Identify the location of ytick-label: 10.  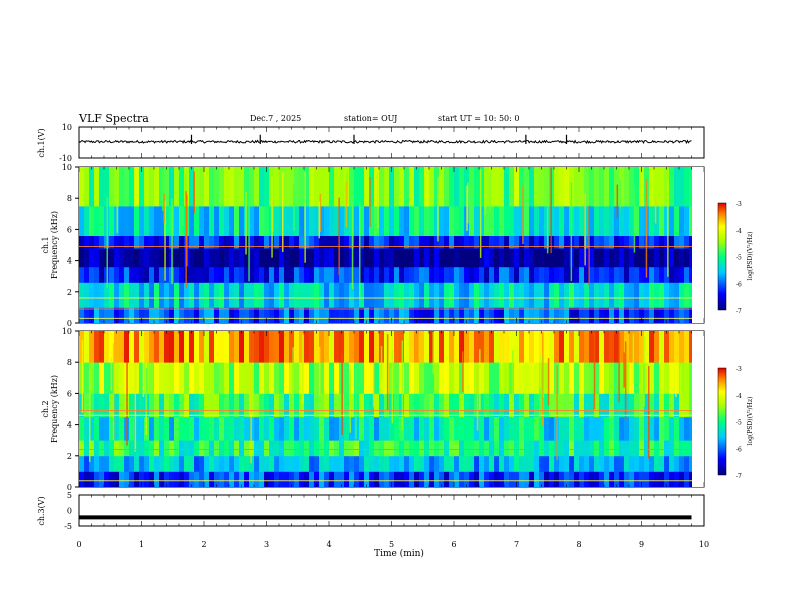
(67, 167).